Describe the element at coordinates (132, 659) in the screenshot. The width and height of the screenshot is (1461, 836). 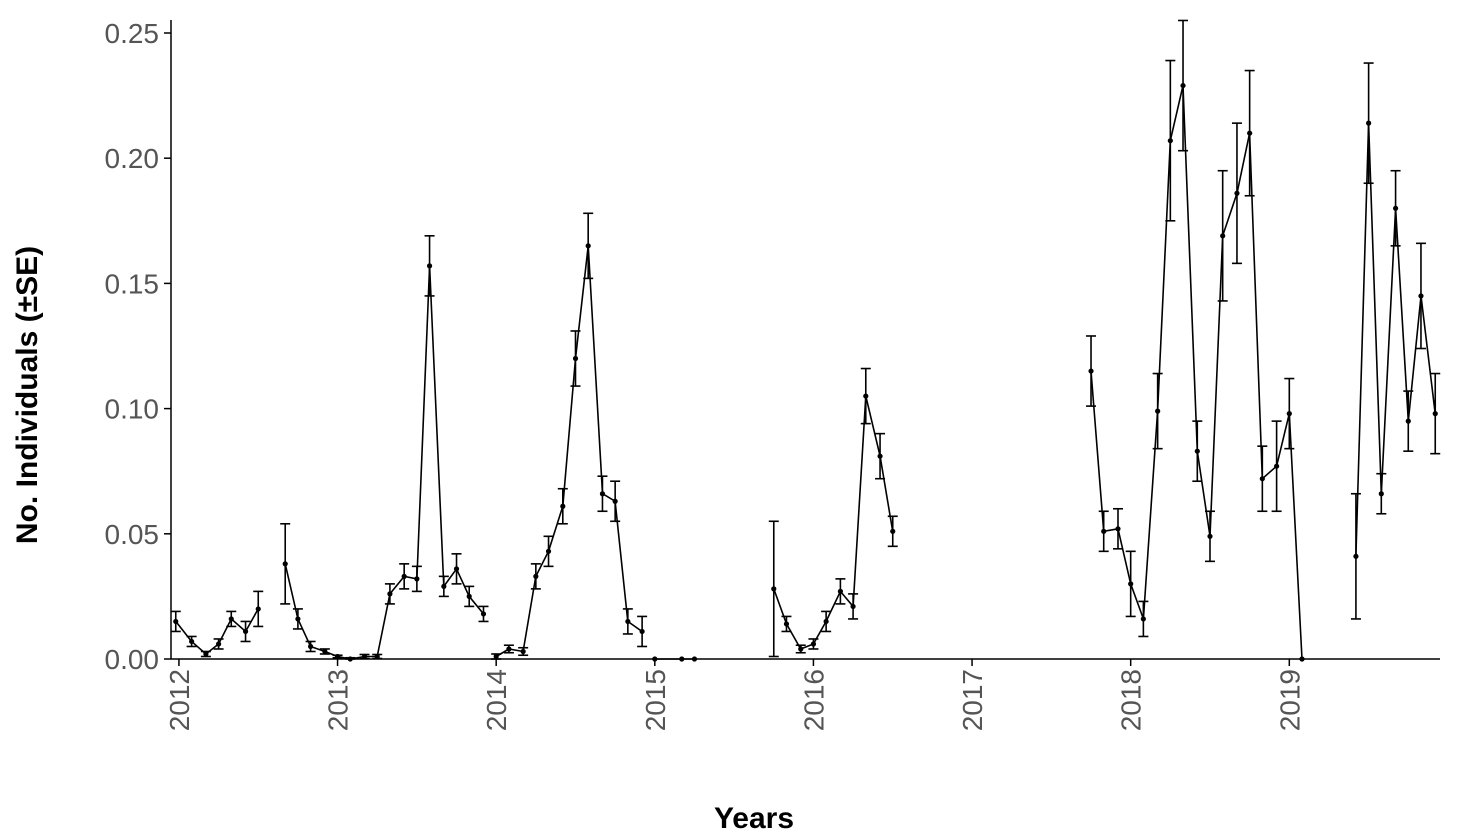
I see `y-tick-label: 0.00` at that location.